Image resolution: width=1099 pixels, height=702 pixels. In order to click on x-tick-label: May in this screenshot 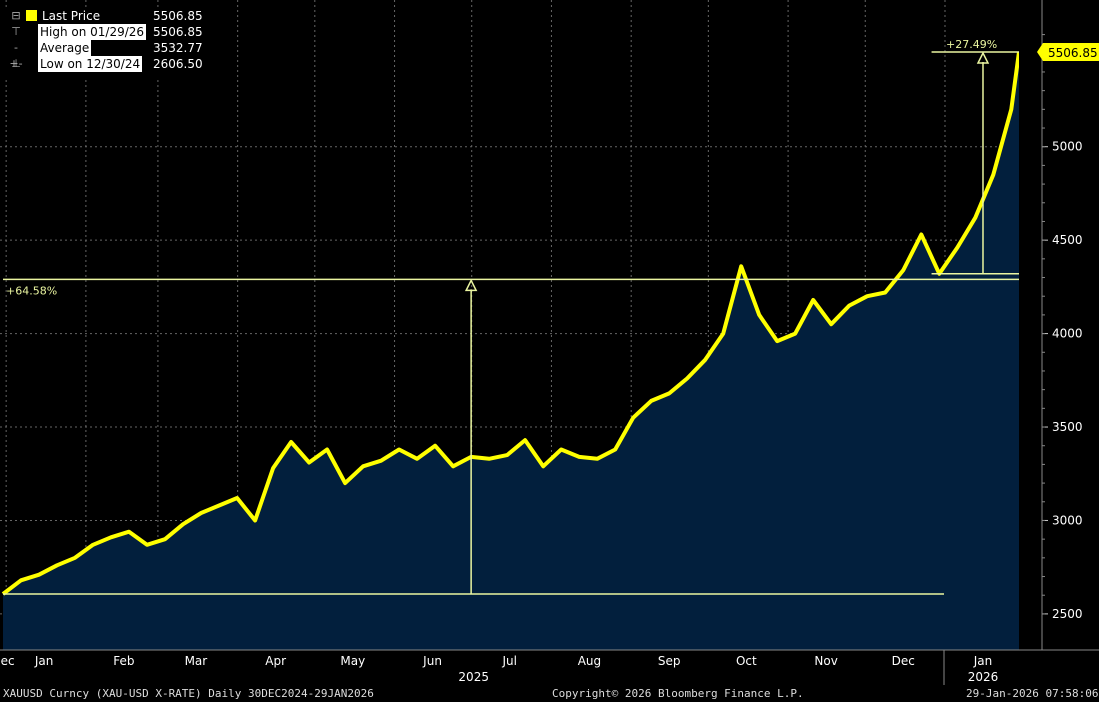, I will do `click(352, 661)`.